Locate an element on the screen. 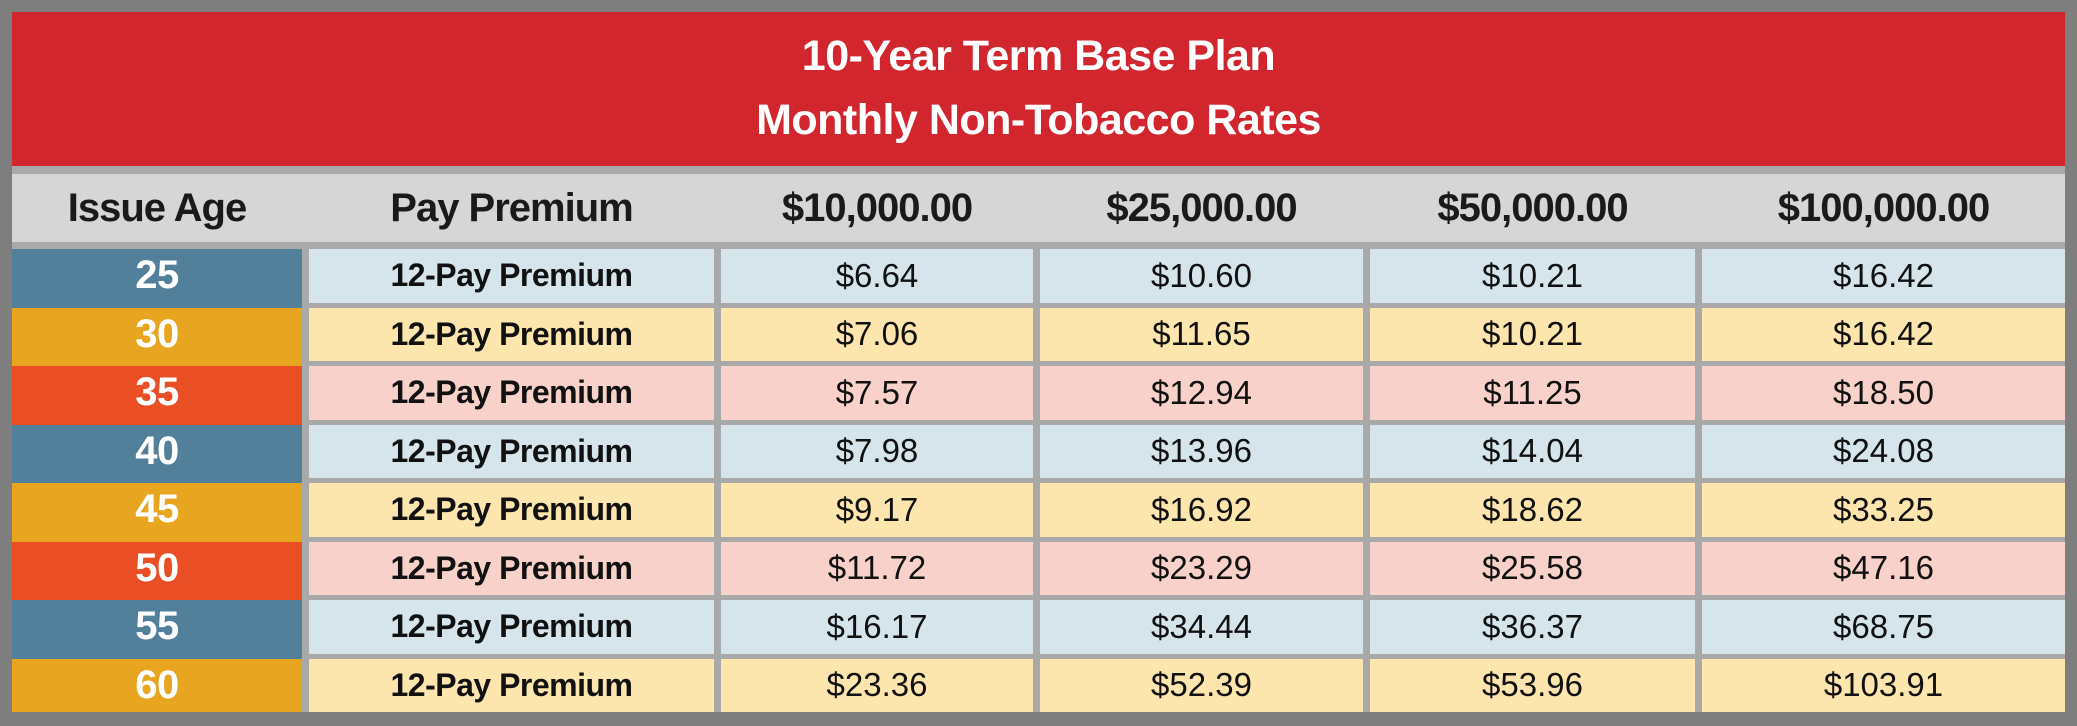  age-value: 50 is located at coordinates (157, 567).